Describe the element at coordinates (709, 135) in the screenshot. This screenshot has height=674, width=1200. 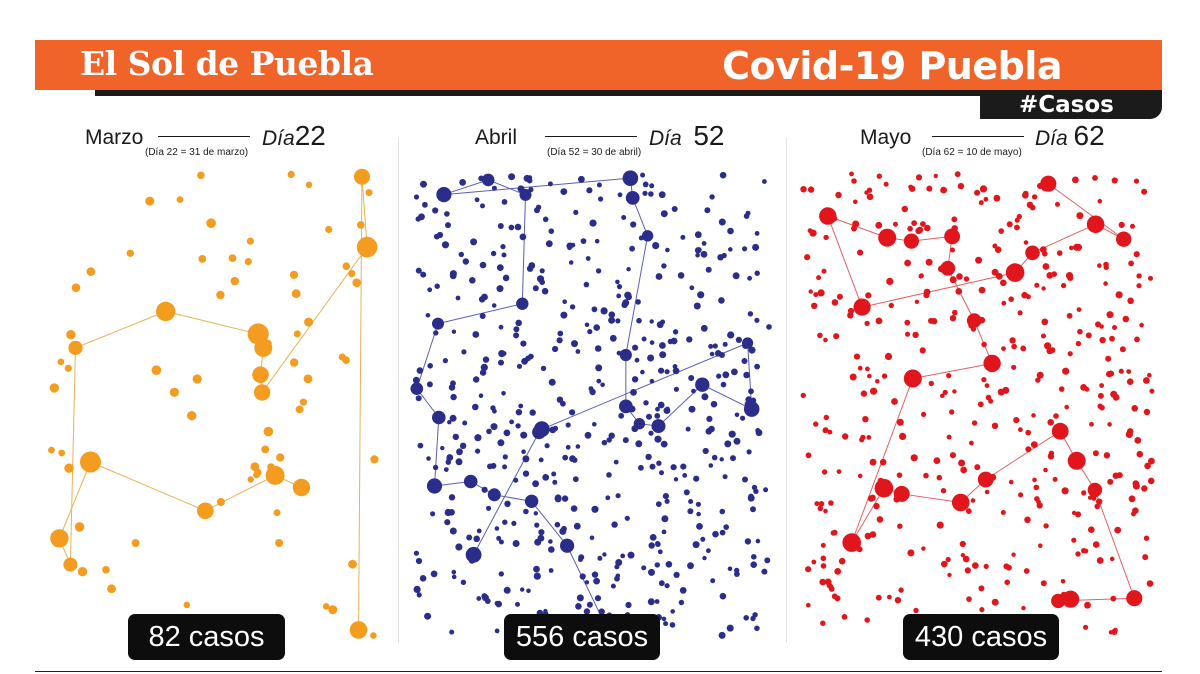
I see `panel-day-number: 52` at that location.